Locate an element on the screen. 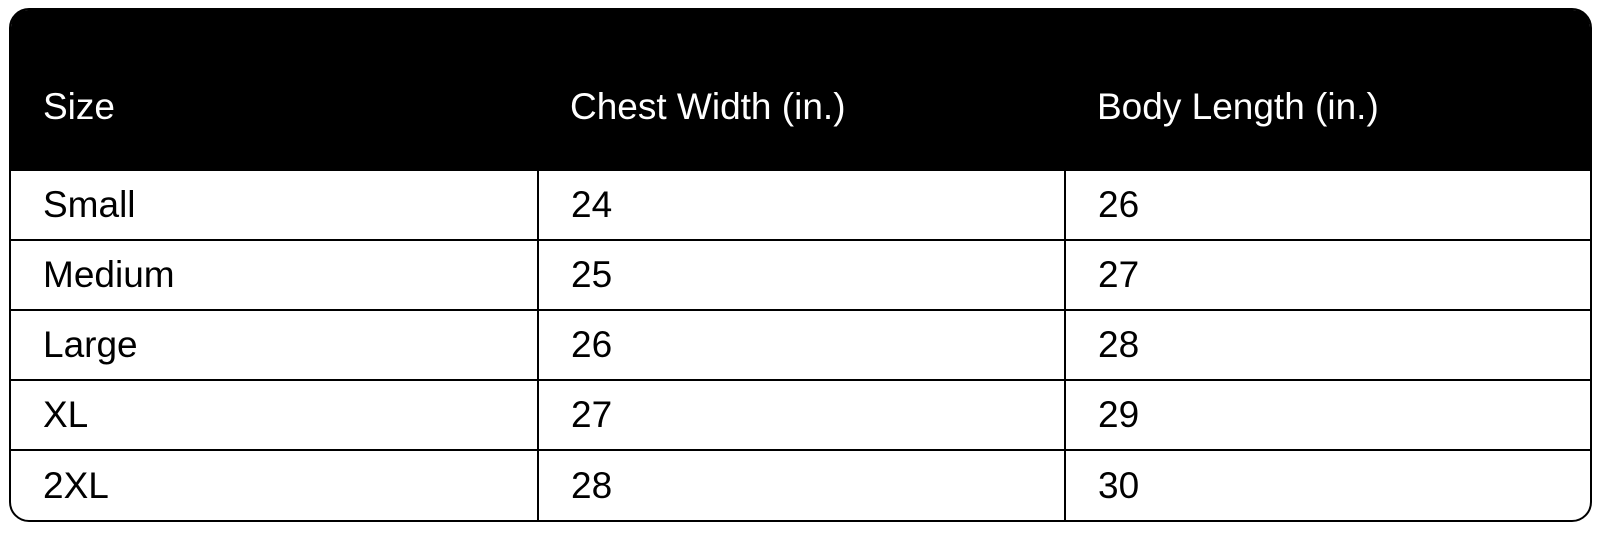 The image size is (1600, 550). cell-chest-width: 27 is located at coordinates (801, 414).